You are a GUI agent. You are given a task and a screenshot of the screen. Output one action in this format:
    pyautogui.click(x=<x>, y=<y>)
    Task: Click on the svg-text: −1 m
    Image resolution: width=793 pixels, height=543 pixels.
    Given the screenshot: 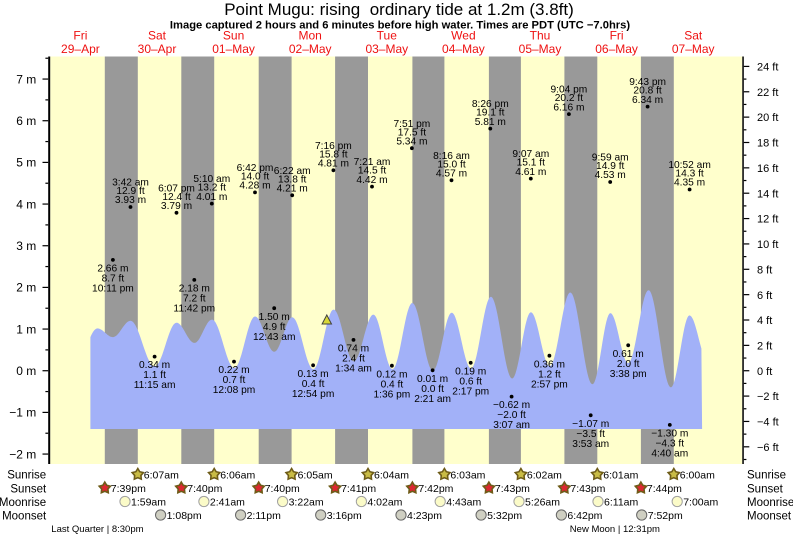 What is the action you would take?
    pyautogui.click(x=22, y=413)
    